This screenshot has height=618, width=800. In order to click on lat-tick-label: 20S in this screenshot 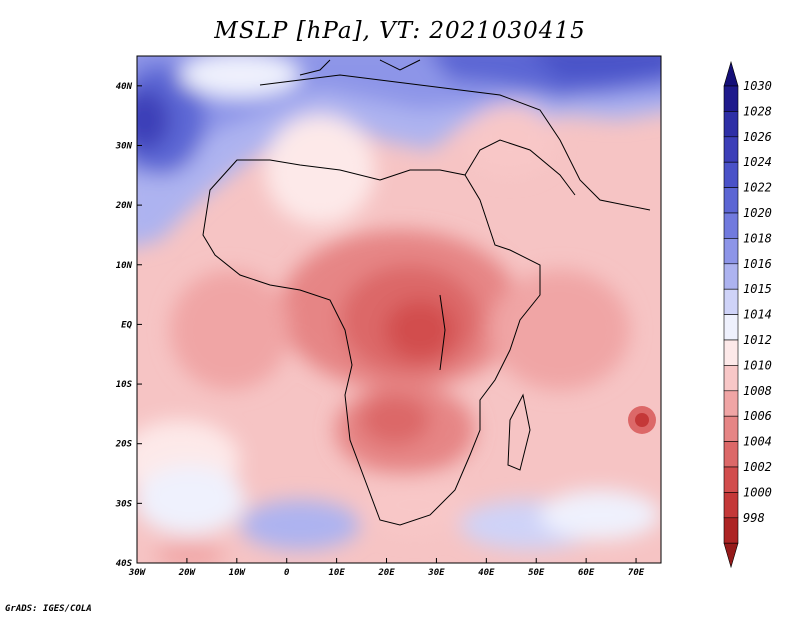, I will do `click(124, 445)`.